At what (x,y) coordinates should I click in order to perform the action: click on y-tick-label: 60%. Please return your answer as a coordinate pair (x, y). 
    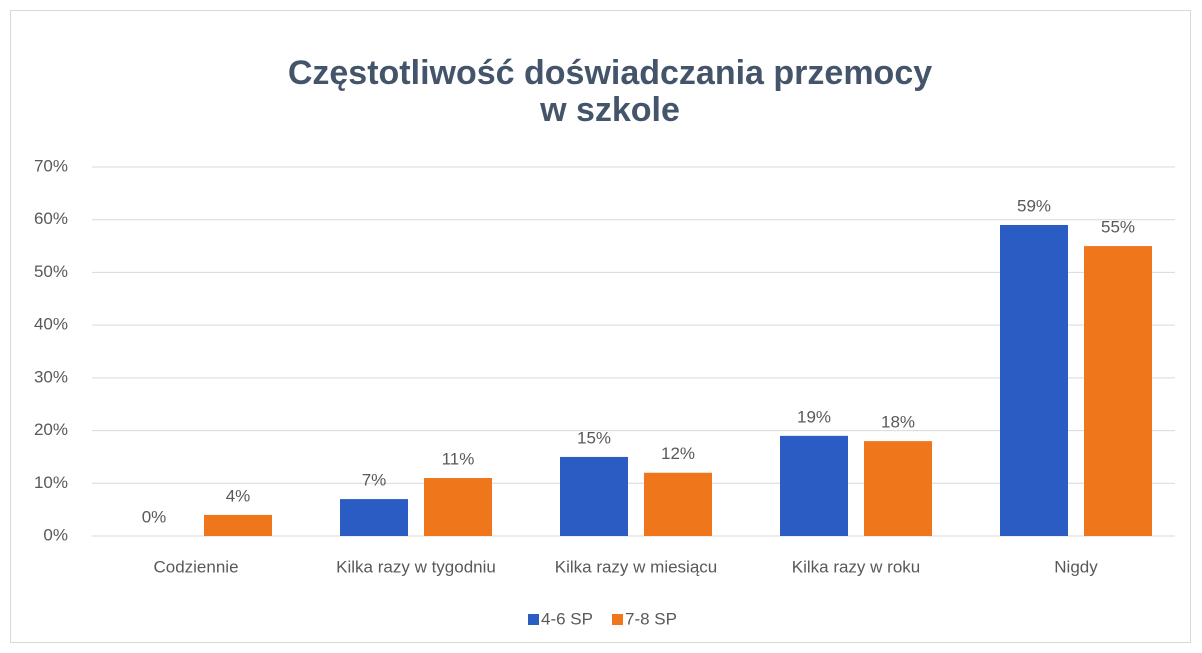
    Looking at the image, I should click on (51, 218).